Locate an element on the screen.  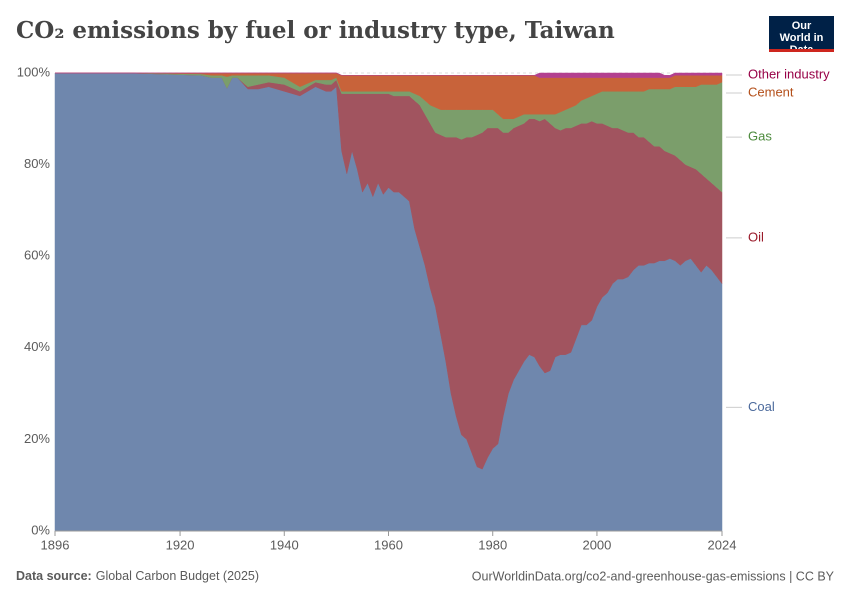
logo-bar is located at coordinates (801, 50).